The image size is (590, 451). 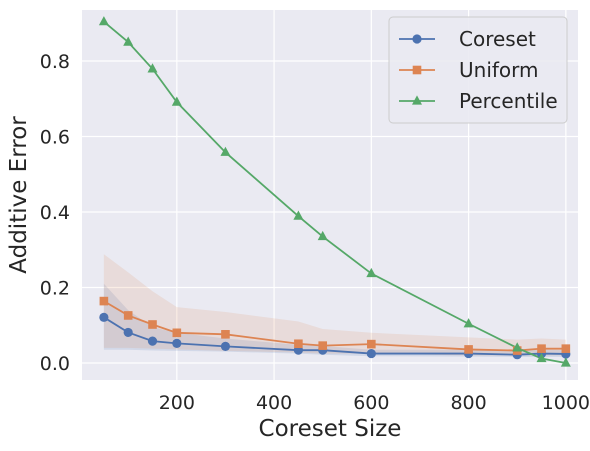 I want to click on legend-label-coreset: Coreset, so click(x=497, y=39).